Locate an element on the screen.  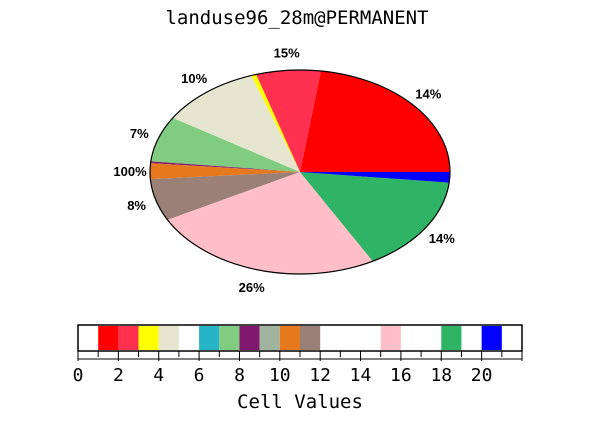
chart-title: landuse96_28m@PERMANENT is located at coordinates (296, 18).